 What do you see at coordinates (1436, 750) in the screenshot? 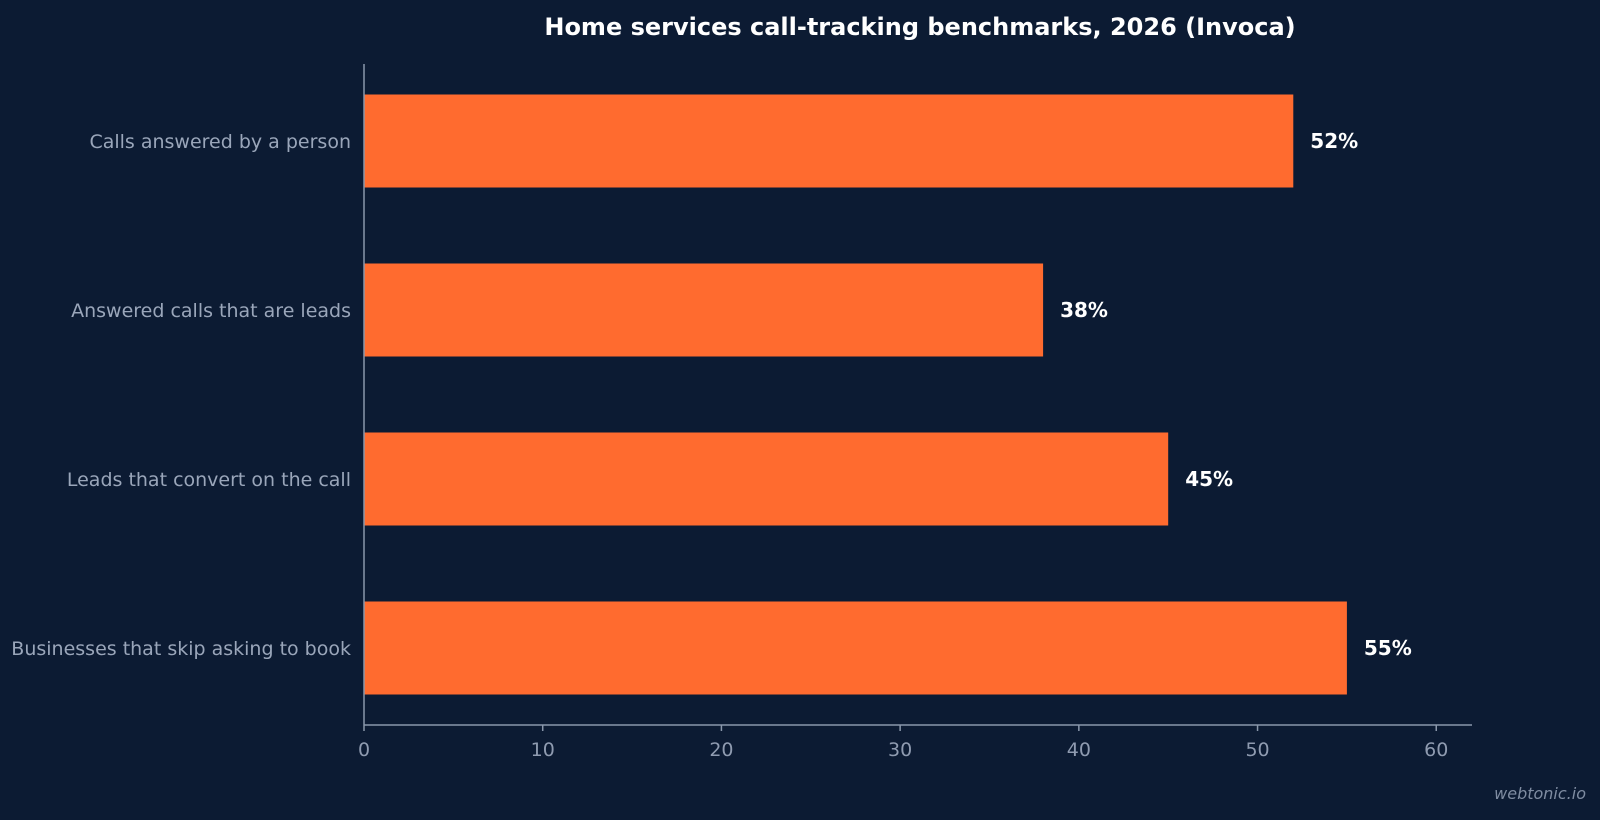
I see `x-tick-label: 60` at bounding box center [1436, 750].